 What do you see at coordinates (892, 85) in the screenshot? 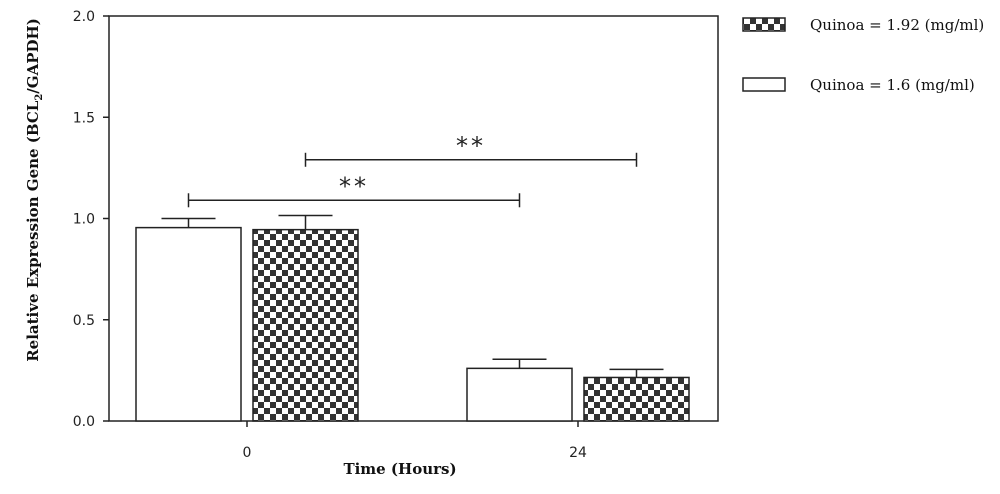
I see `legend-label-2: Quinoa = 1.6 (mg/ml)` at bounding box center [892, 85].